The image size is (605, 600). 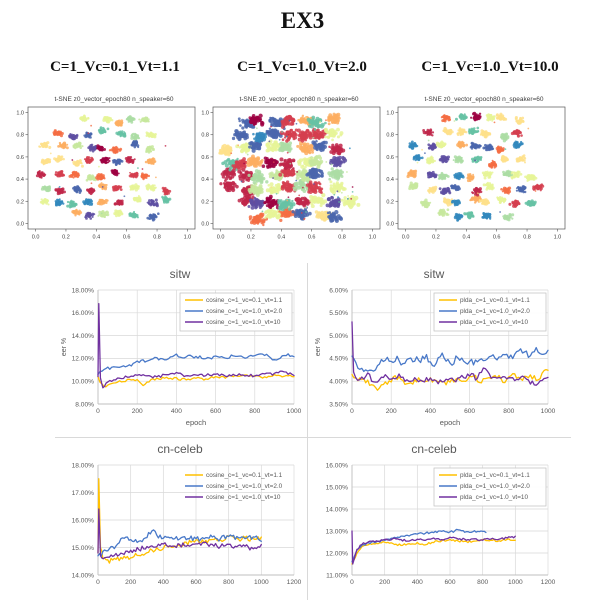 What do you see at coordinates (115, 67) in the screenshot?
I see `column-header-1: C=1_Vc=0.1_Vt=1.1` at bounding box center [115, 67].